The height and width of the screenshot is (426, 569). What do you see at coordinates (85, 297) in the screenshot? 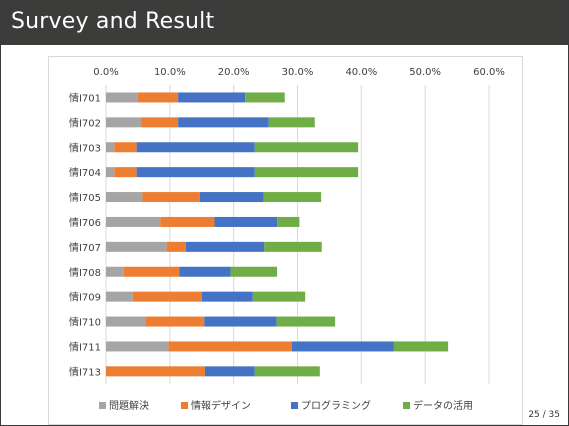
I see `category-label: 情I709` at bounding box center [85, 297].